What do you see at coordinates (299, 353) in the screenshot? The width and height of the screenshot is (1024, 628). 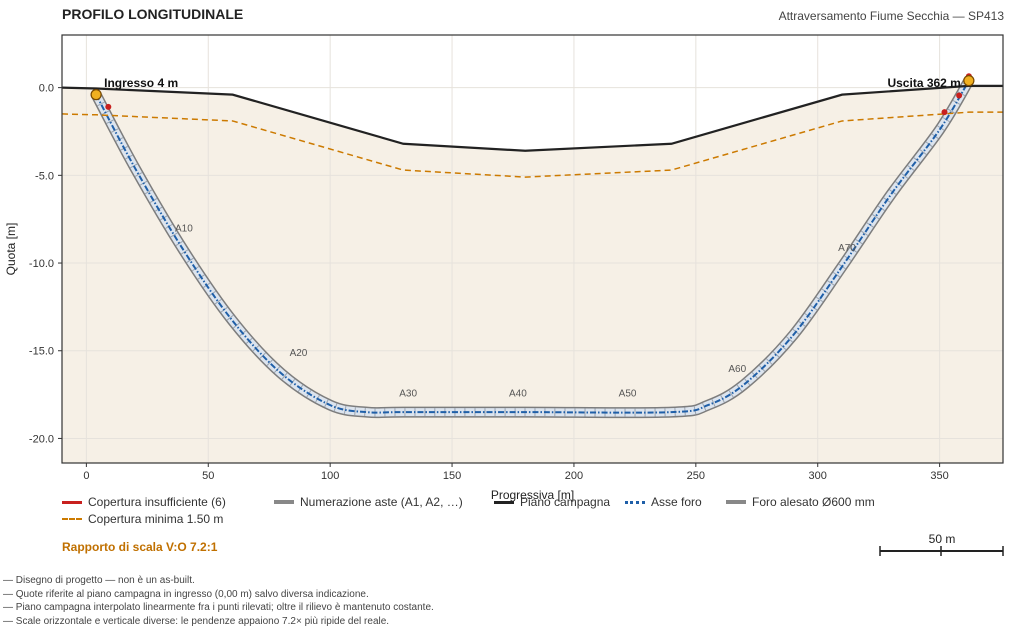 I see `rod-label: A20` at bounding box center [299, 353].